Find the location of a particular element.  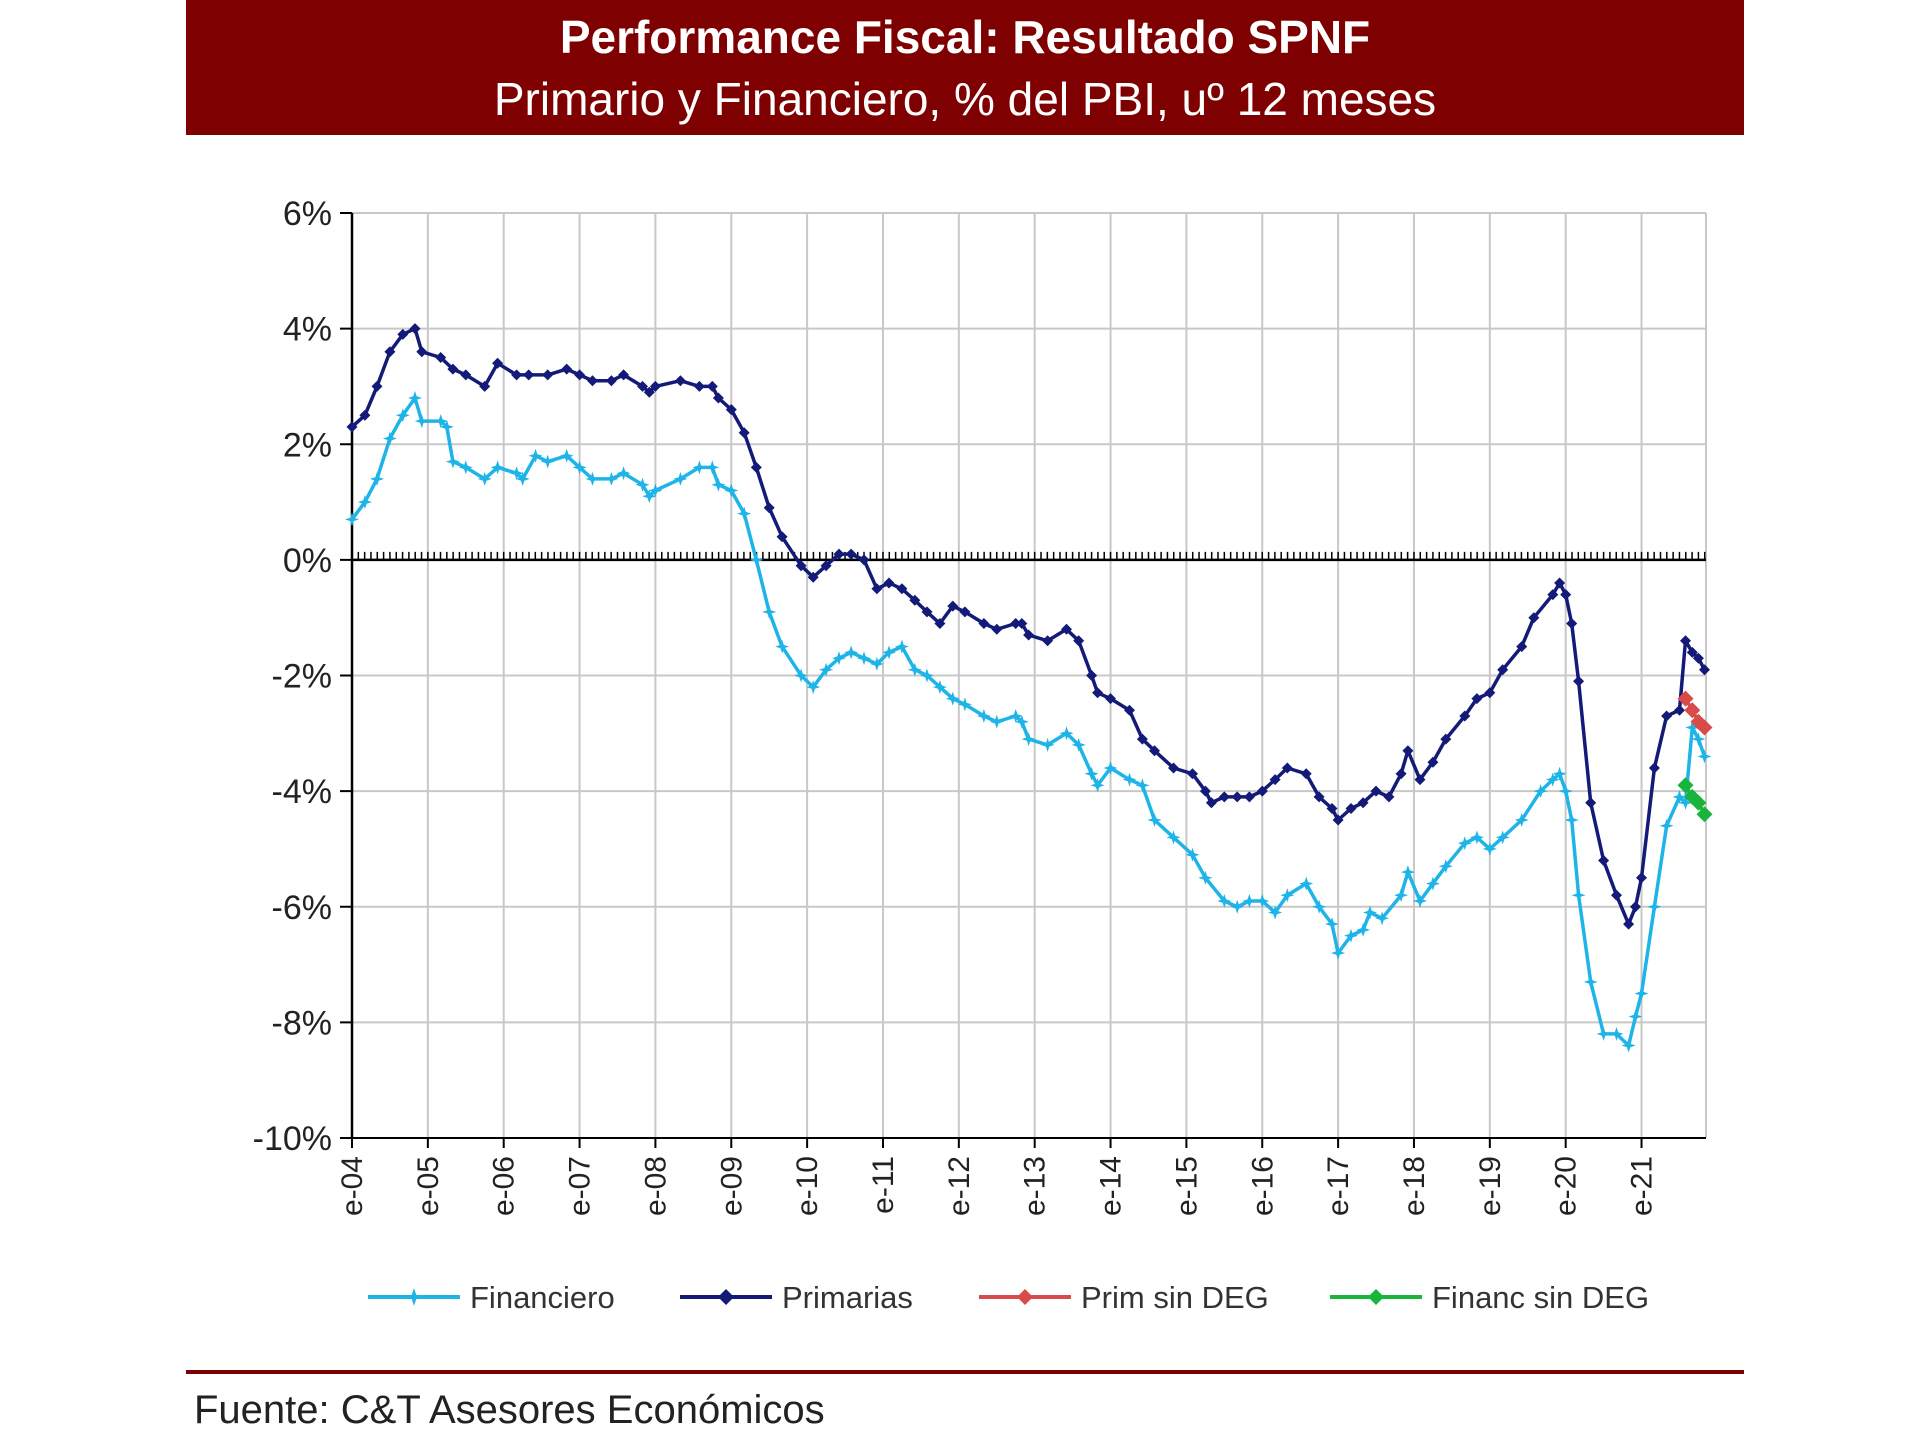

y-tick-label: -2% is located at coordinates (302, 677).